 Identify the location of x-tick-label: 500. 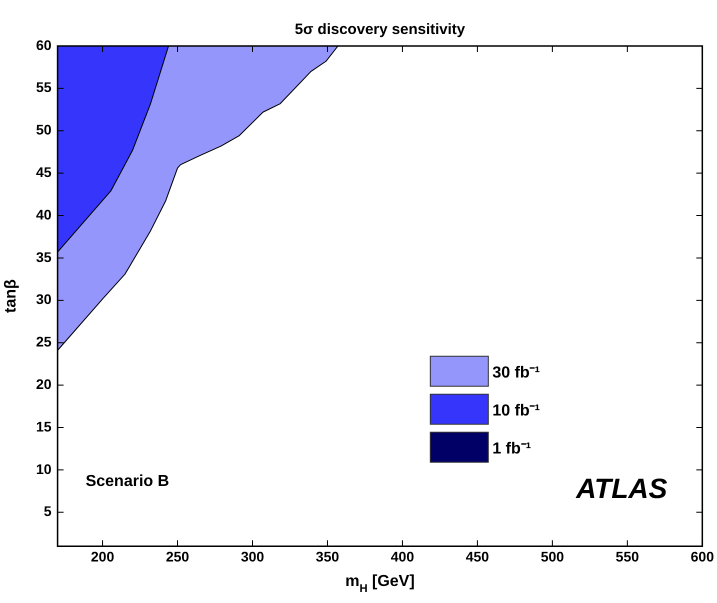
(552, 556).